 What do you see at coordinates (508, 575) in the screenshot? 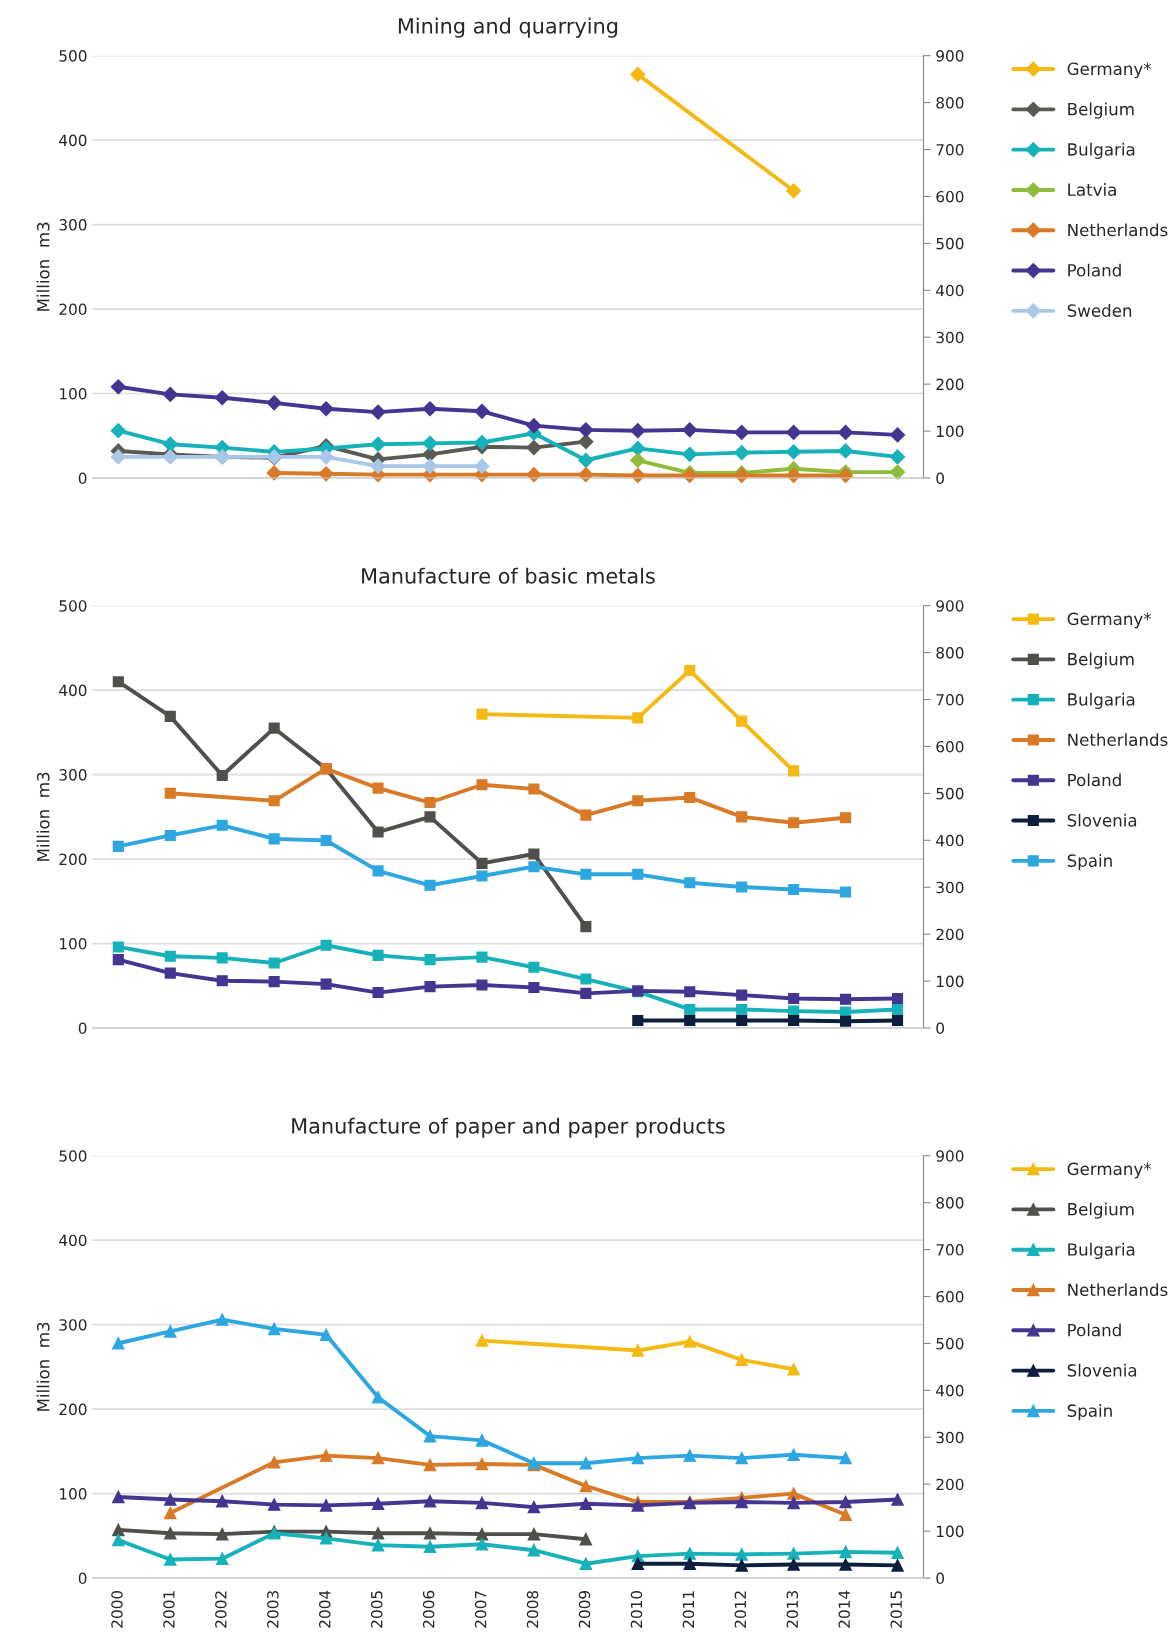
I see `chart-title: Manufacture of basic metals` at bounding box center [508, 575].